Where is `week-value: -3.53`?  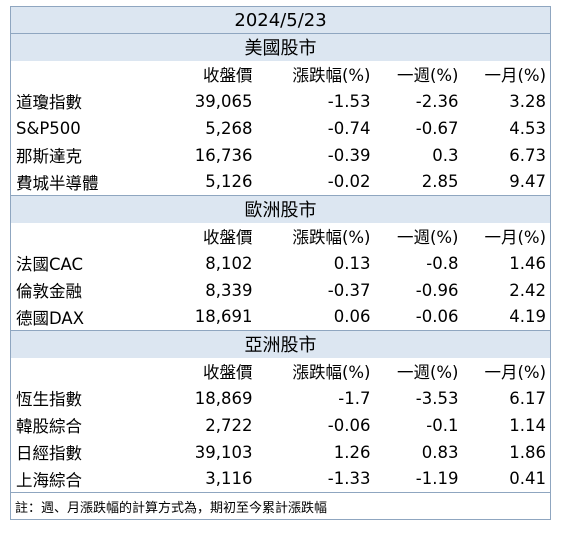 week-value: -3.53 is located at coordinates (437, 398).